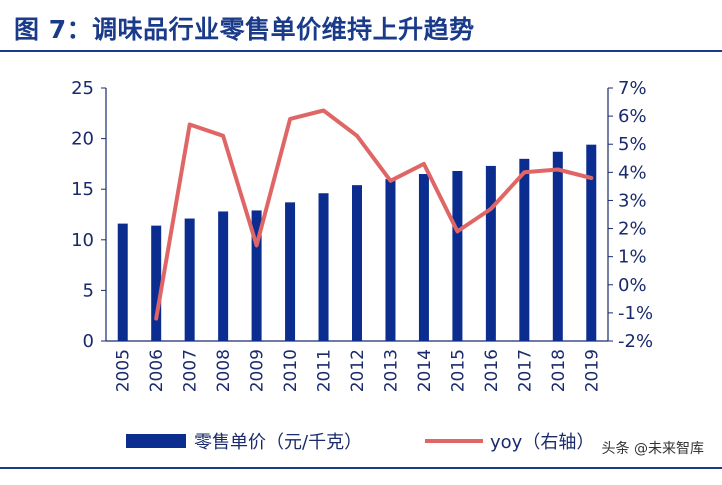  I want to click on bar-2011, so click(323, 267).